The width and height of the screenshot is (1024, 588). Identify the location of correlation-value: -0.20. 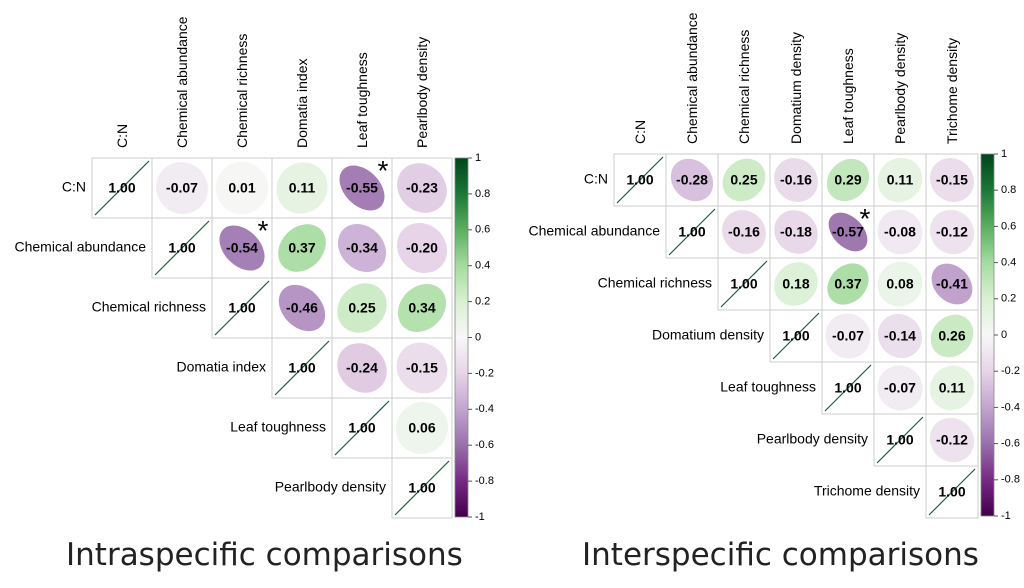
(422, 248).